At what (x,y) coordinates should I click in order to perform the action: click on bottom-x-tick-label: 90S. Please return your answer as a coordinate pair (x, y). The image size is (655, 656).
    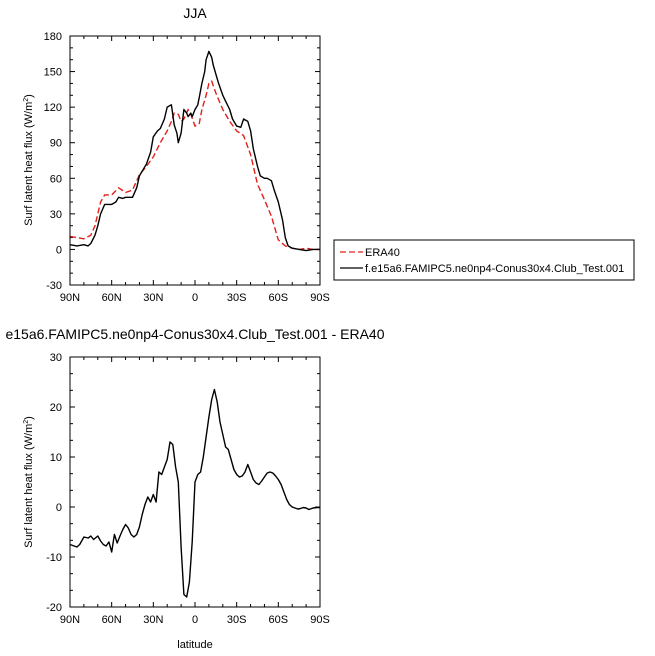
    Looking at the image, I should click on (320, 620).